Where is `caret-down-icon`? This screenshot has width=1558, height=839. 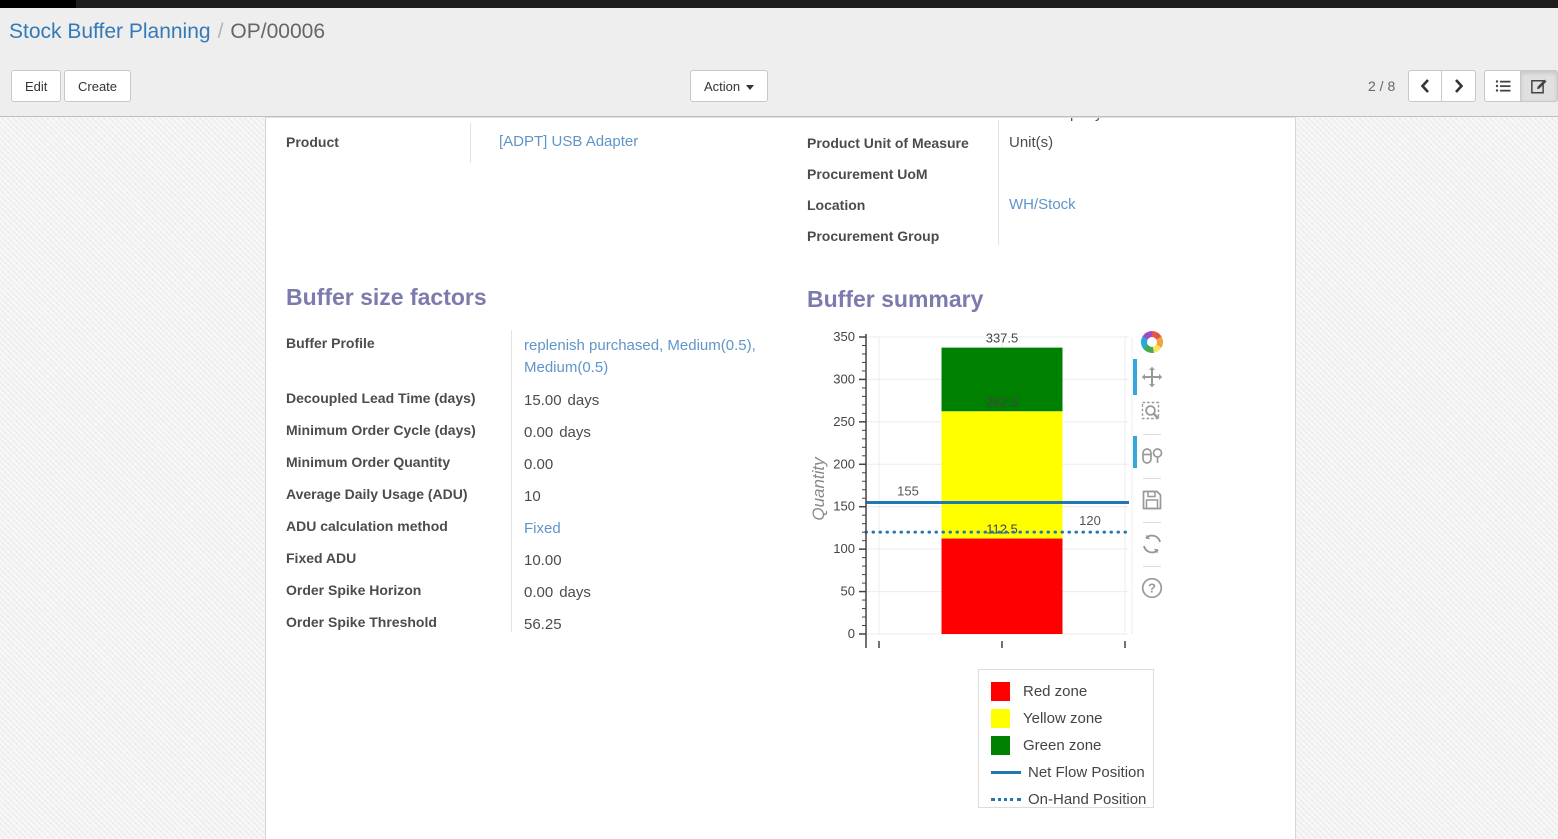
caret-down-icon is located at coordinates (750, 87).